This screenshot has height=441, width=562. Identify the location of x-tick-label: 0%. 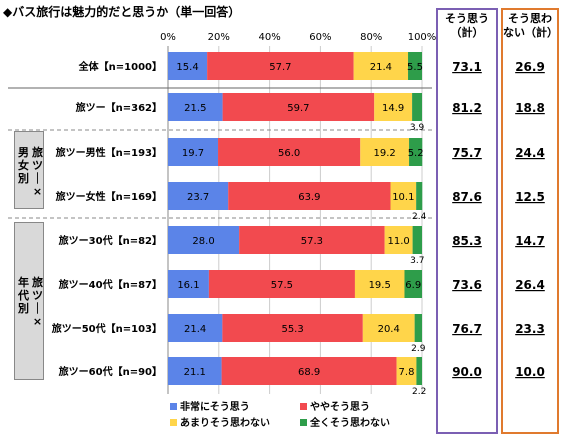
(168, 37).